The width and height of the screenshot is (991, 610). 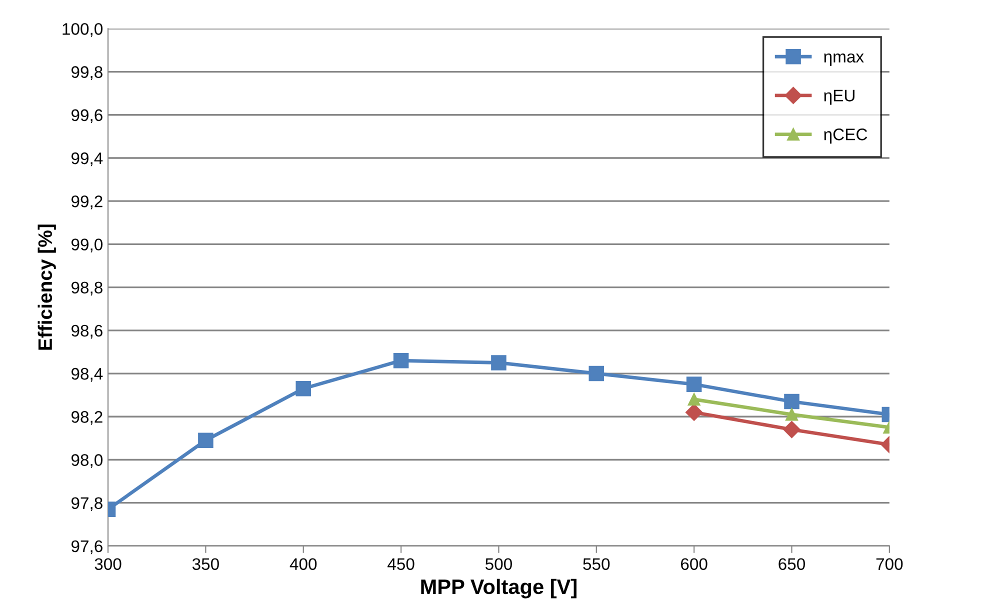 What do you see at coordinates (498, 588) in the screenshot?
I see `x-axis-title: MPP Voltage [V]` at bounding box center [498, 588].